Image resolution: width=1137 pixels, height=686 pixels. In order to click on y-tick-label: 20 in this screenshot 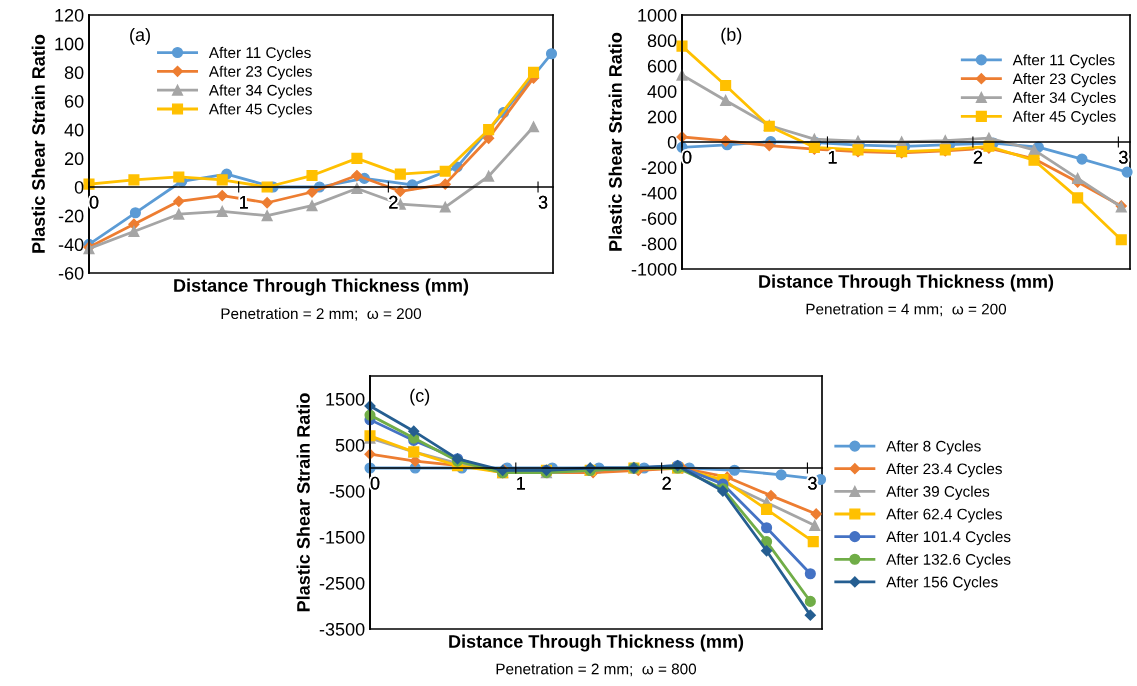, I will do `click(74, 159)`.